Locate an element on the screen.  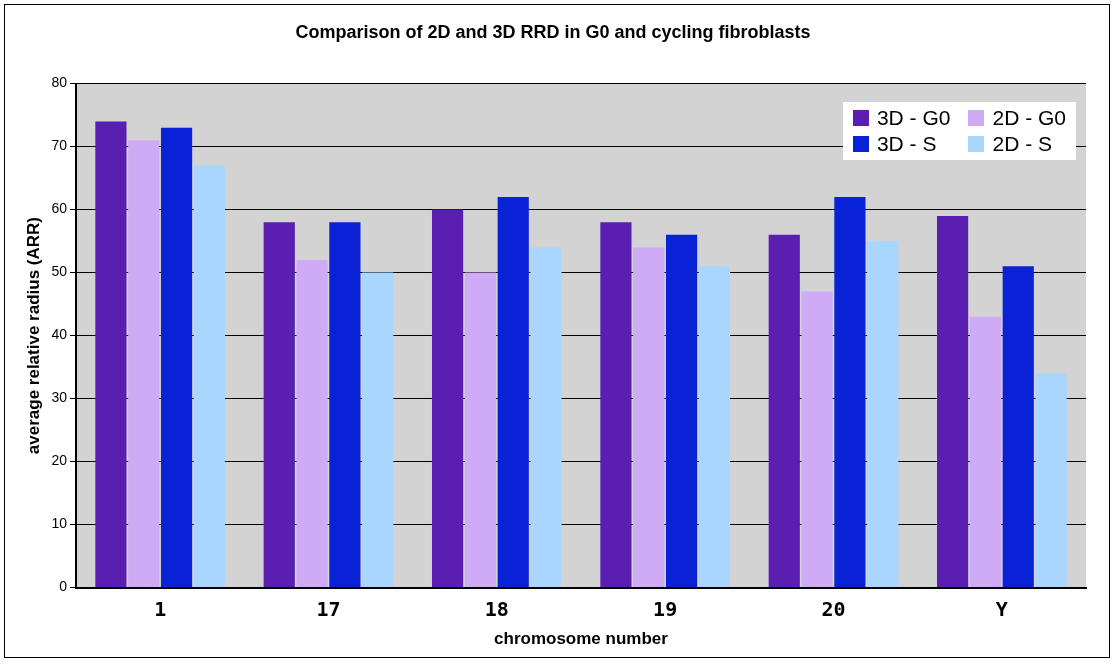
x-tick-label: 18 is located at coordinates (496, 608).